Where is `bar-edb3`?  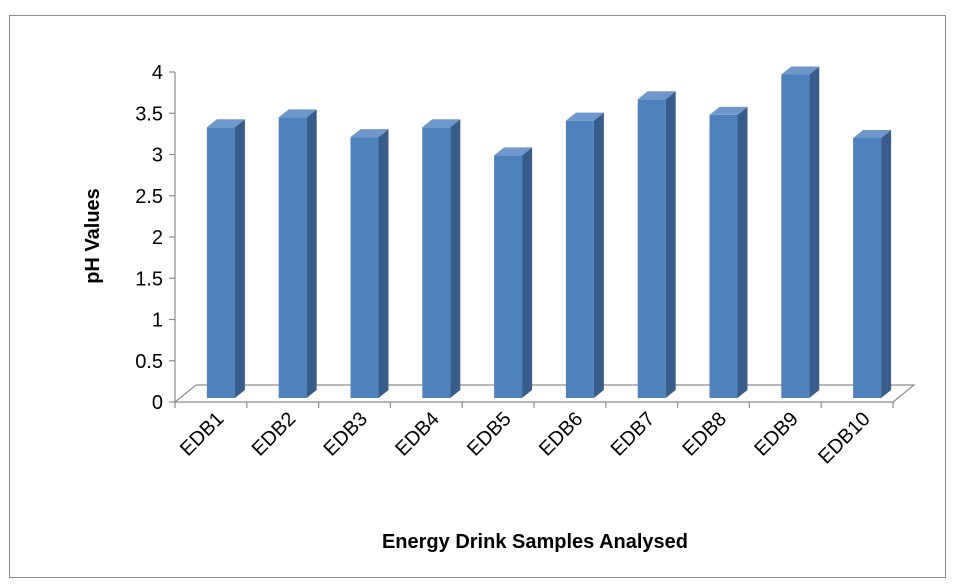
bar-edb3 is located at coordinates (369, 264).